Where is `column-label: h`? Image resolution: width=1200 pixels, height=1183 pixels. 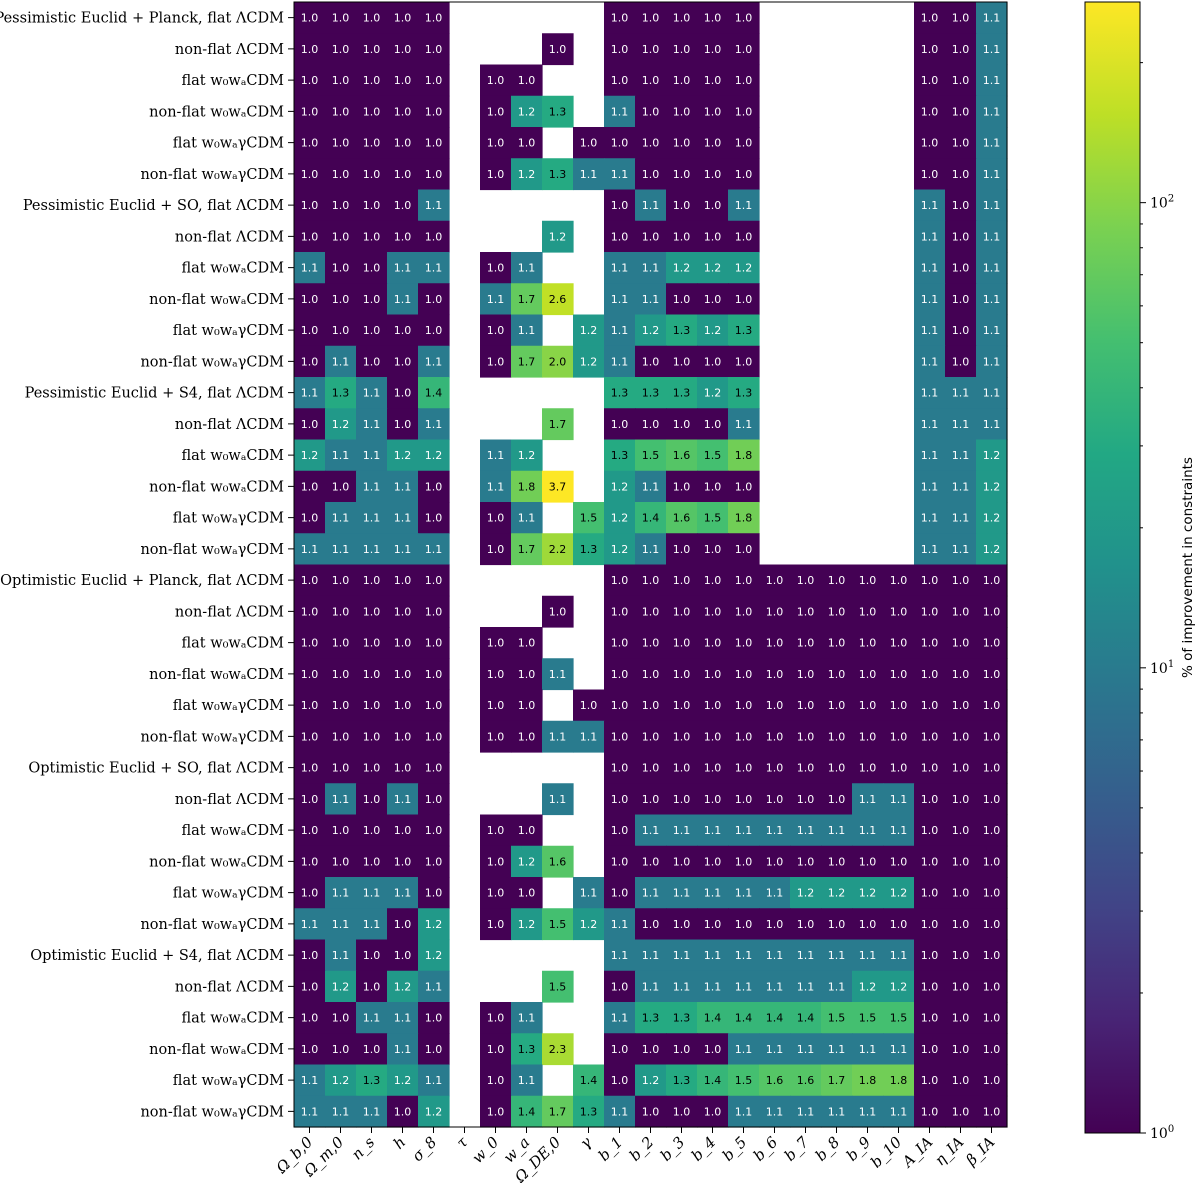
column-label: h is located at coordinates (400, 1143).